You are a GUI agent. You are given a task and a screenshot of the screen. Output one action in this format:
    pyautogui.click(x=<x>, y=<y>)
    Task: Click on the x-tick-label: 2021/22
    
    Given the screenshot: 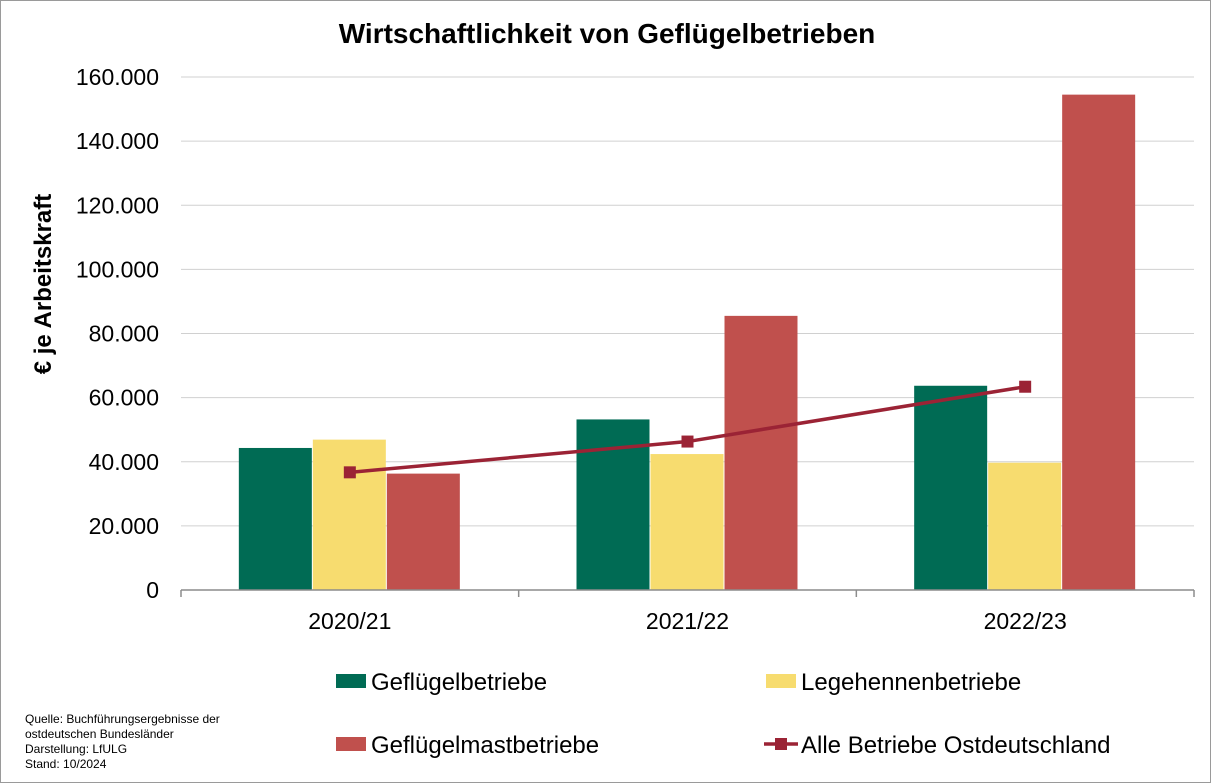 What is the action you would take?
    pyautogui.click(x=687, y=621)
    